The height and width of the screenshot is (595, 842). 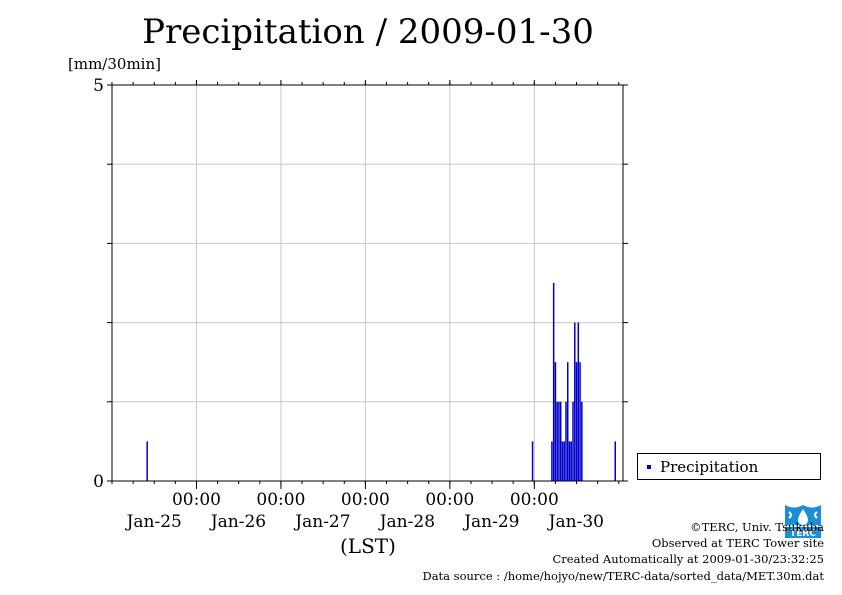 I want to click on x-tick-date-label: Jan-29, so click(x=490, y=522).